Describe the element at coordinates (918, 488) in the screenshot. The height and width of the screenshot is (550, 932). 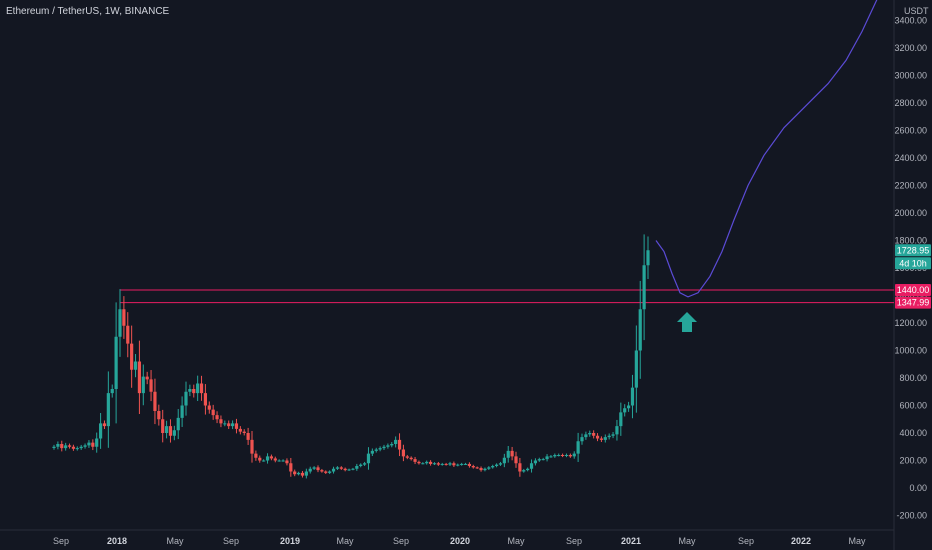
I see `y-tick-label: 0.00` at that location.